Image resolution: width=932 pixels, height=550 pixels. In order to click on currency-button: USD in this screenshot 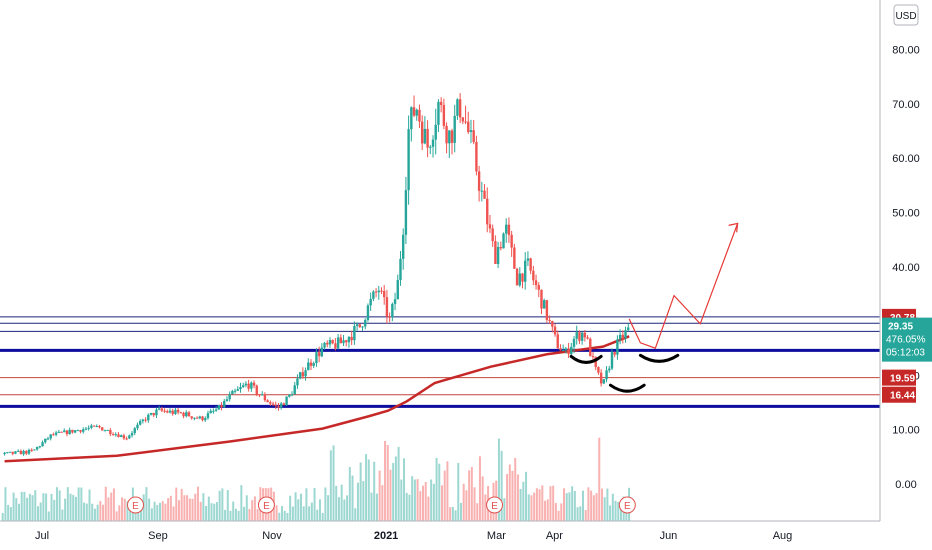, I will do `click(906, 15)`.